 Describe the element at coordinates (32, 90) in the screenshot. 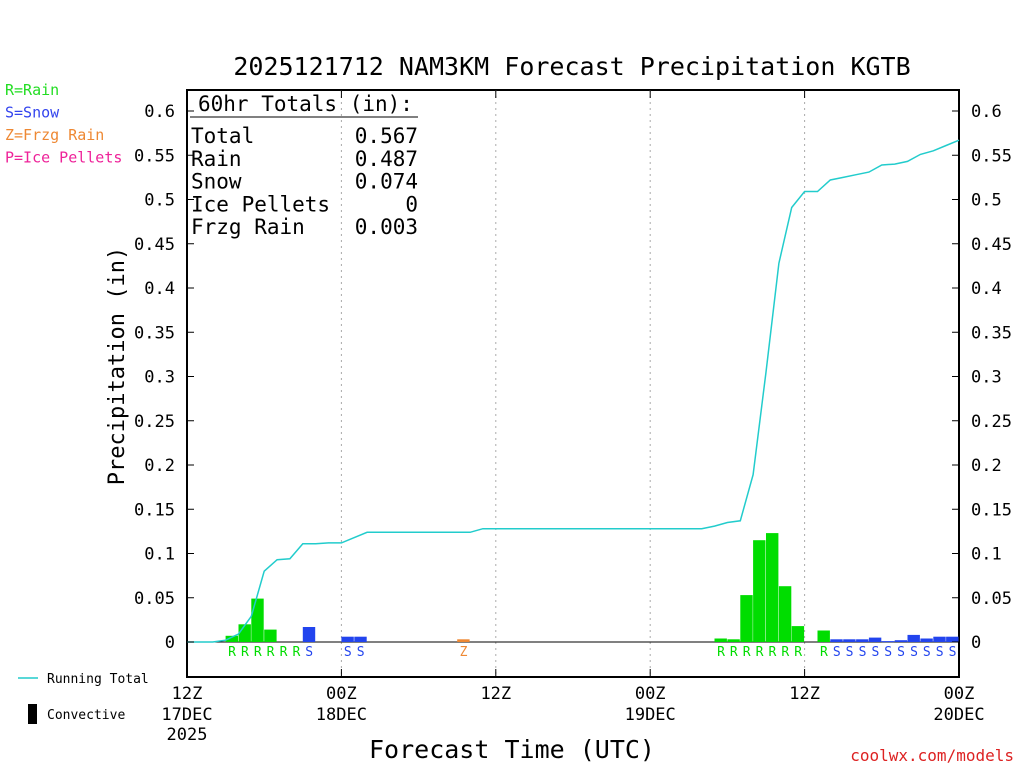

I see `ptype-legend-entry: R=Rain` at that location.